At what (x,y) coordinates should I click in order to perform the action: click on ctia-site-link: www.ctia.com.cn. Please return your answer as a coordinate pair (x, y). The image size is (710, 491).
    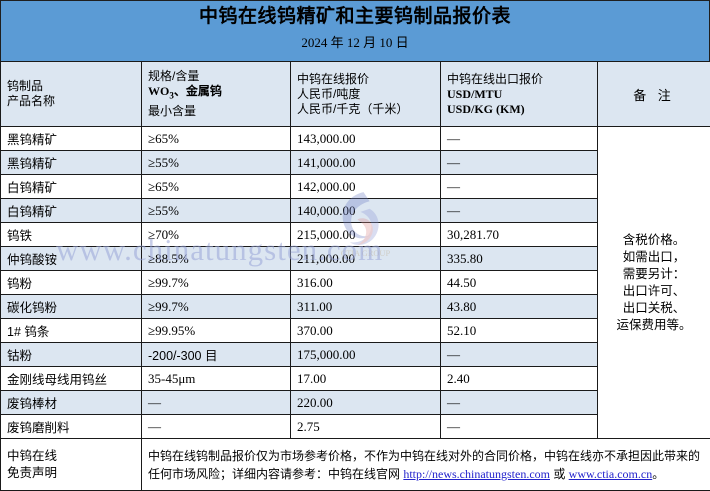
    Looking at the image, I should click on (611, 474).